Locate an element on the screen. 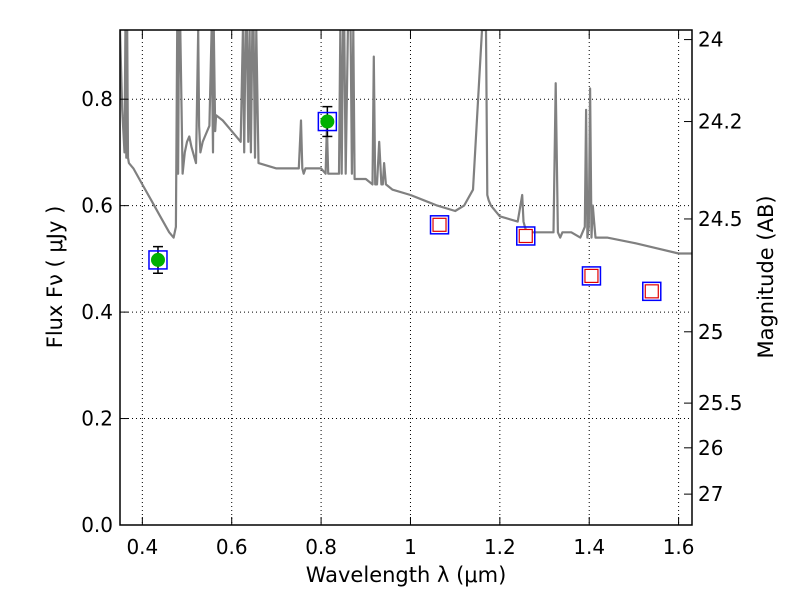 The width and height of the screenshot is (800, 600). y-tick-label: 0.2 is located at coordinates (97, 419).